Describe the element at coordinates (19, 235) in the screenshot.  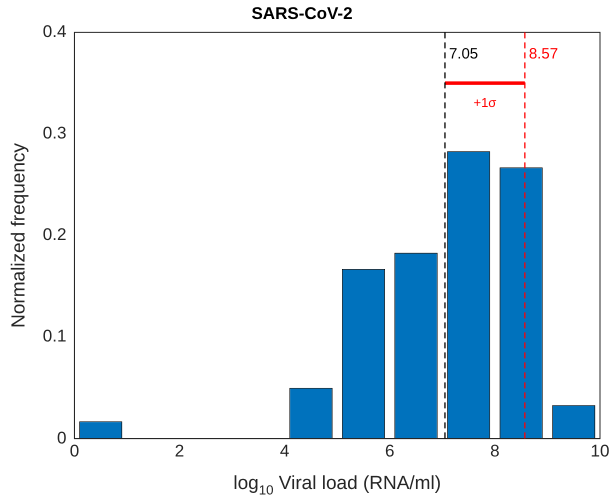
I see `y-axis-title: Normalized frequency` at that location.